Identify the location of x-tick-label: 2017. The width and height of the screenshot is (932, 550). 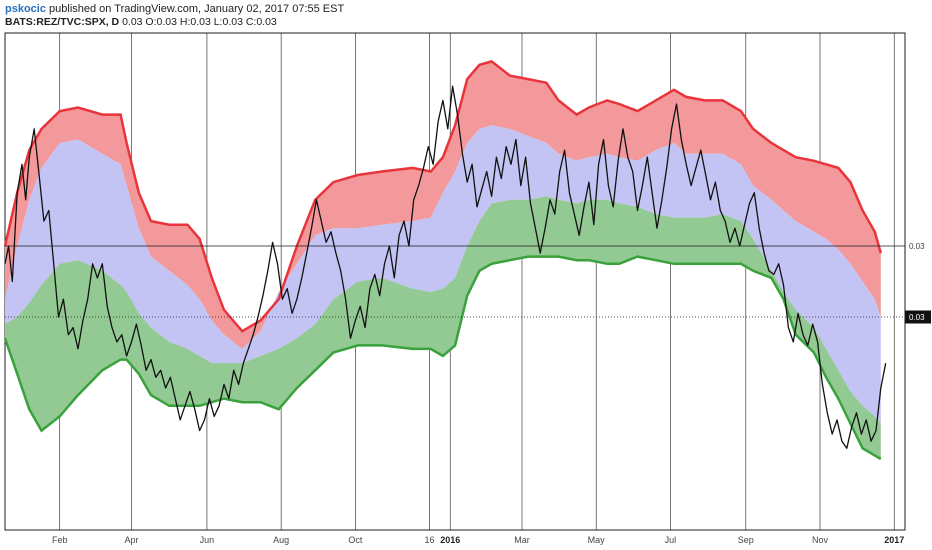
(894, 540).